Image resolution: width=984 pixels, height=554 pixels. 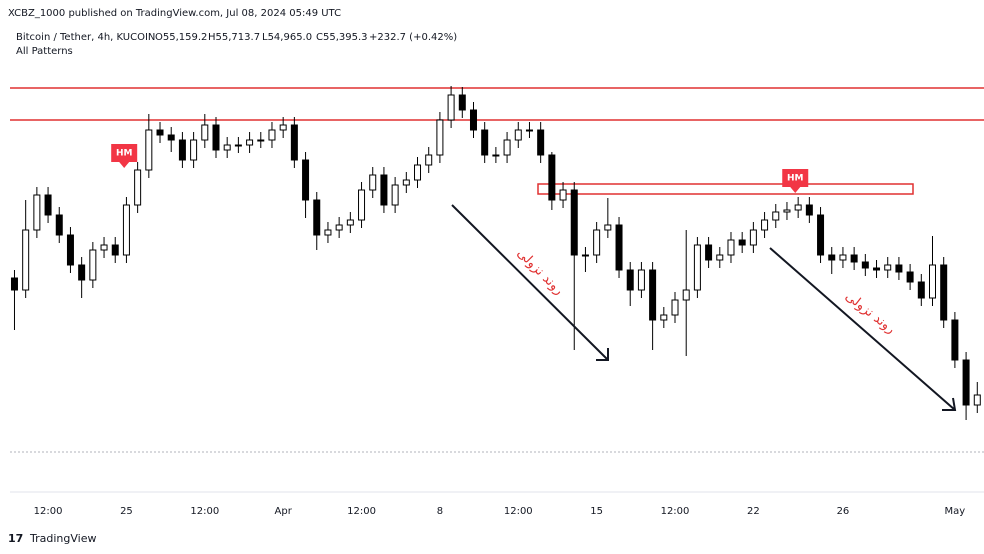 What do you see at coordinates (287, 37) in the screenshot?
I see `ohlc-low: L54,965.0` at bounding box center [287, 37].